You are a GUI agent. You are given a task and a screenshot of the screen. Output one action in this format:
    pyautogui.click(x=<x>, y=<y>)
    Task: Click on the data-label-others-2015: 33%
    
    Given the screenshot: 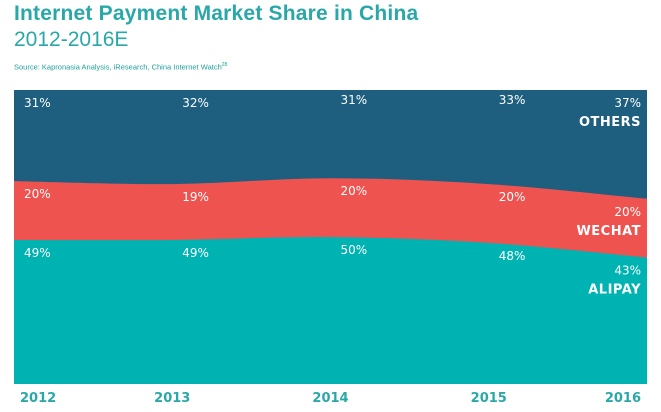 What is the action you would take?
    pyautogui.click(x=512, y=100)
    